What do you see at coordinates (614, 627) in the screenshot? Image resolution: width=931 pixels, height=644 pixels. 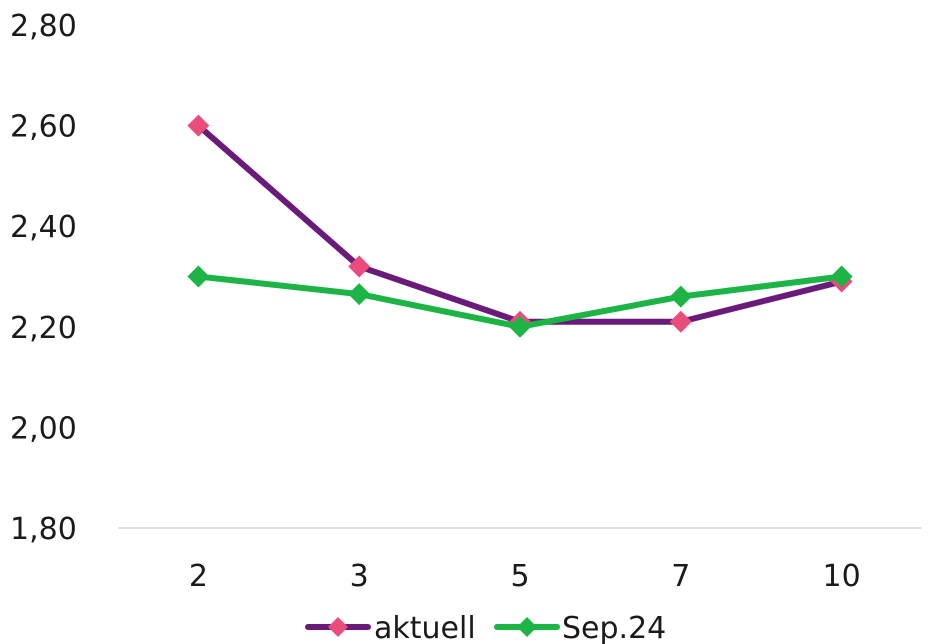 I see `legend-label: Sep.24` at bounding box center [614, 627].